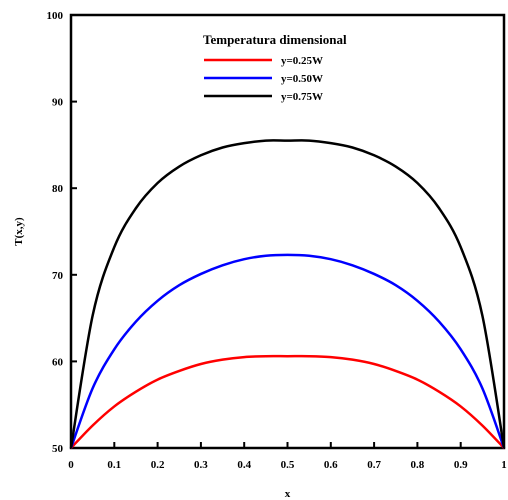 The height and width of the screenshot is (500, 508). Describe the element at coordinates (201, 465) in the screenshot. I see `x-tick-label: 0.3` at that location.